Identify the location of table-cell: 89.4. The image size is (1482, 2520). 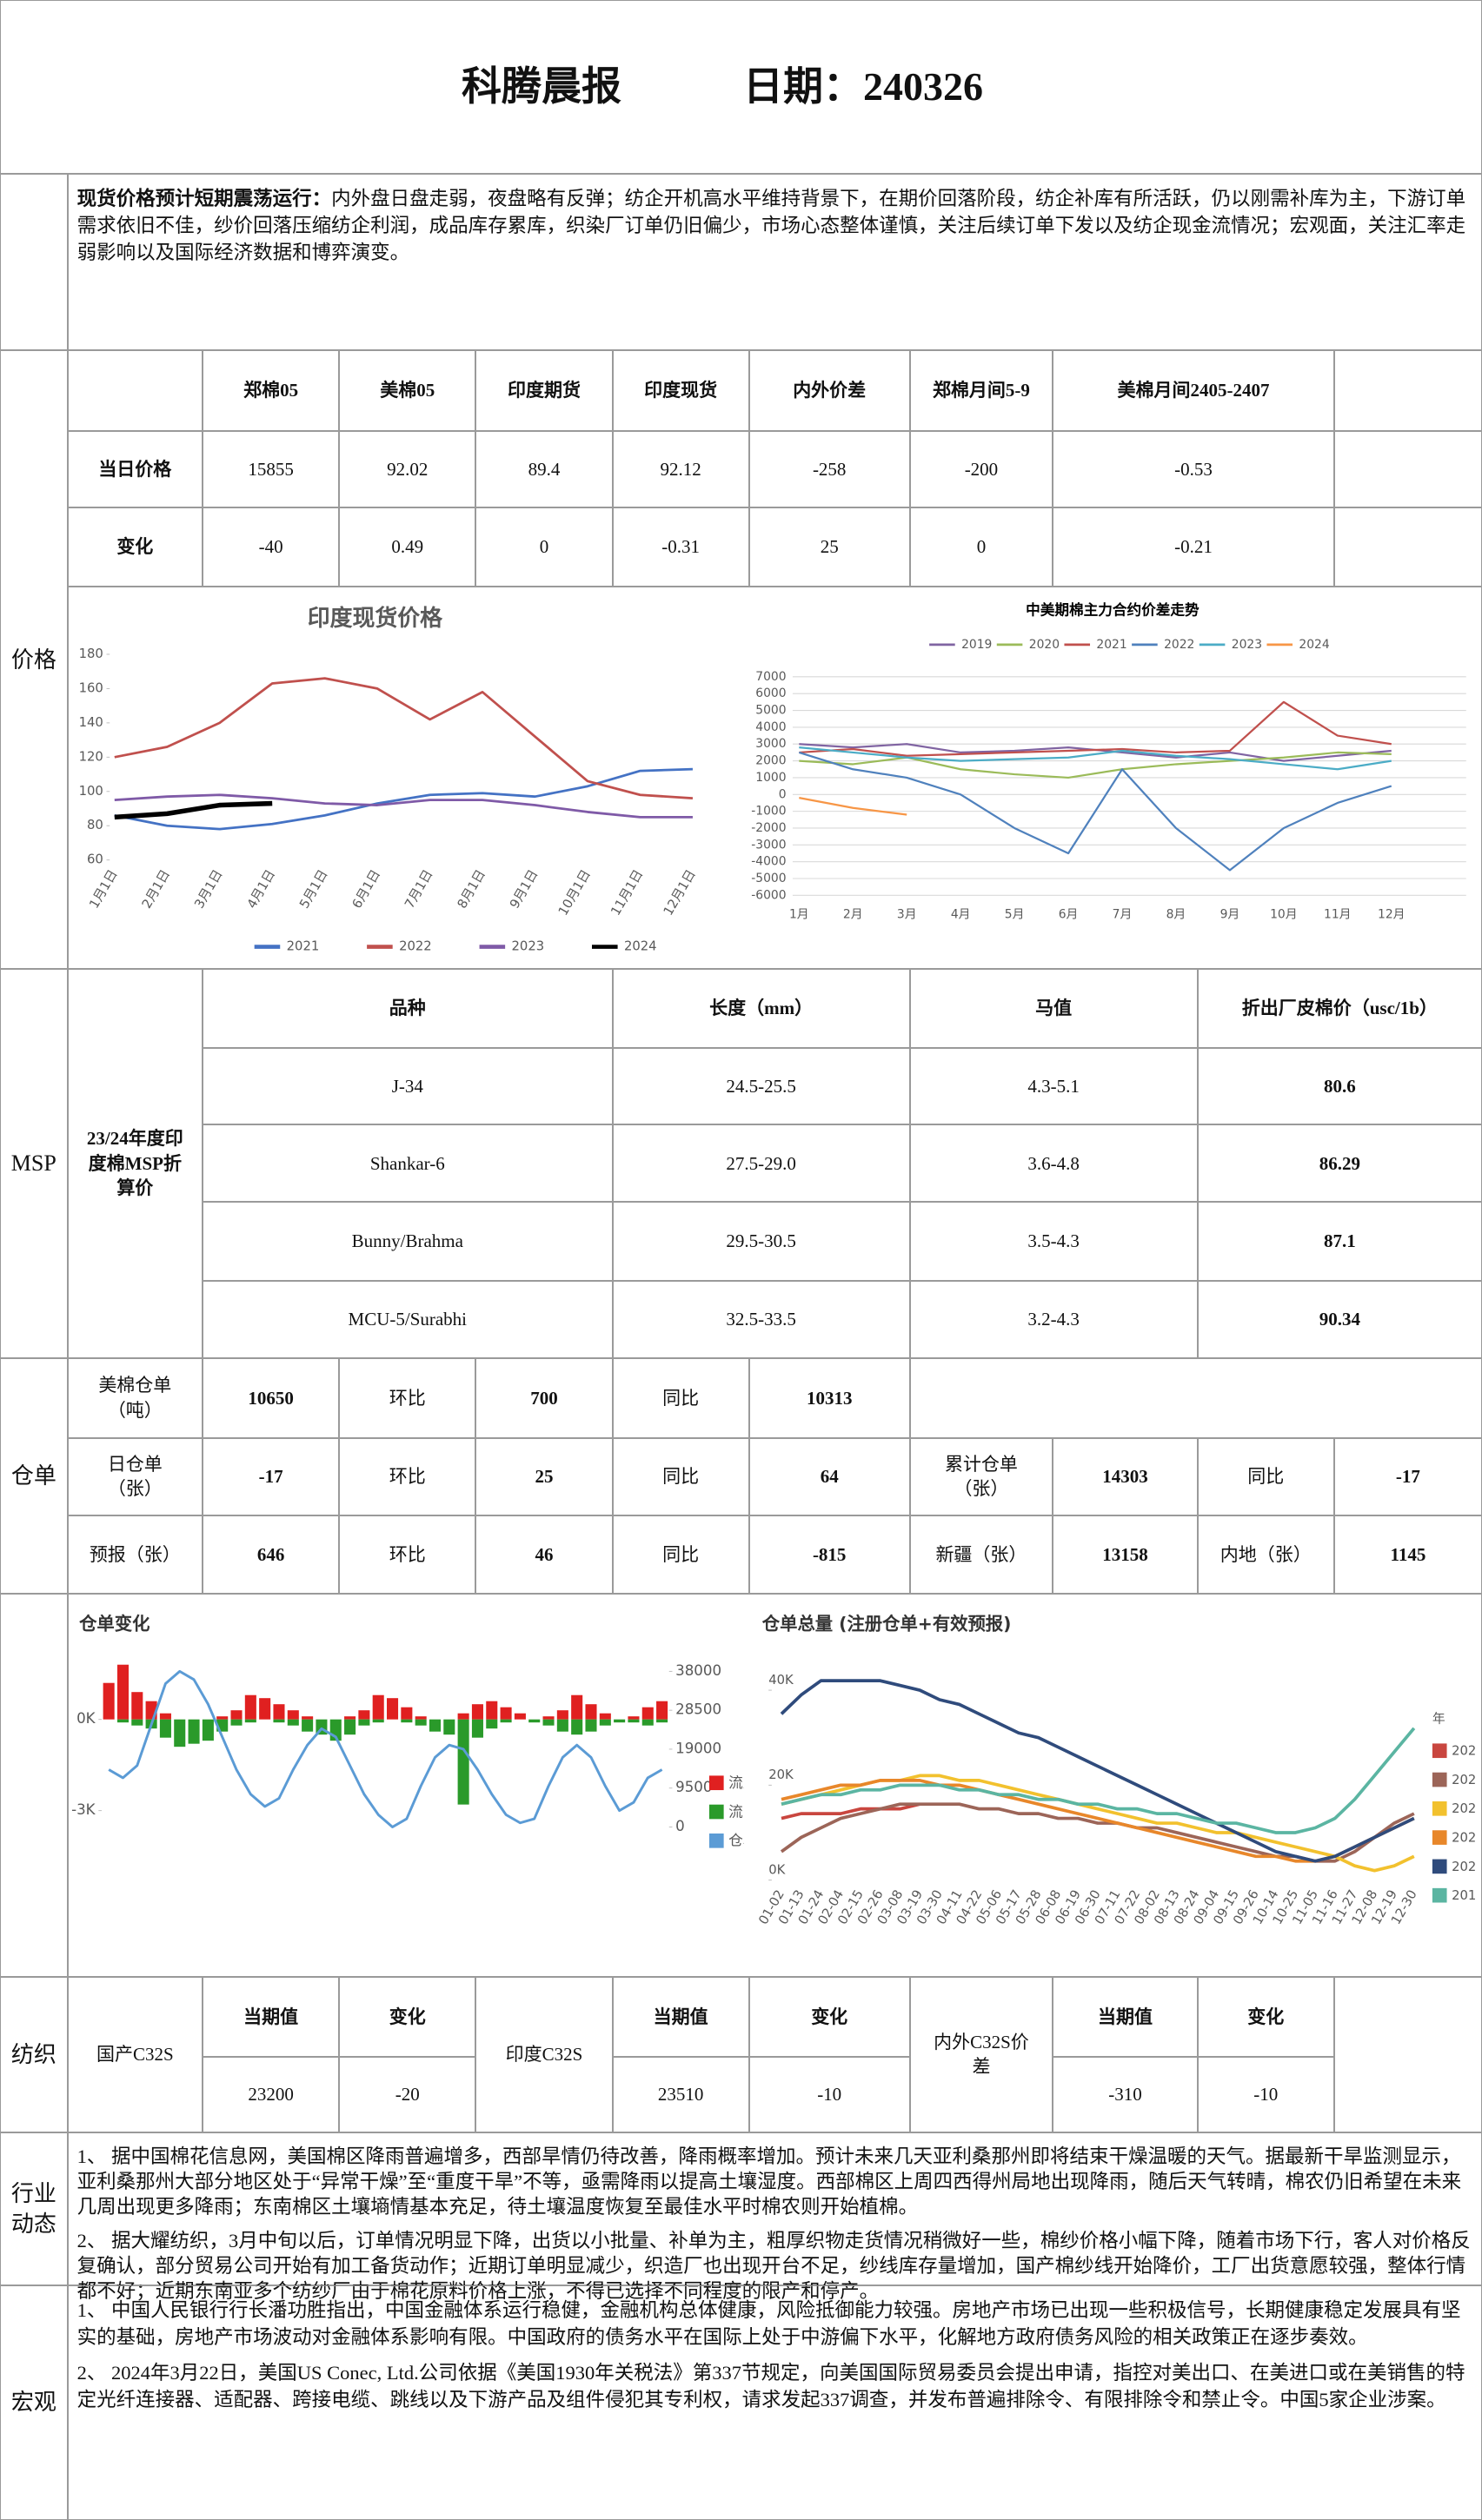
(544, 469).